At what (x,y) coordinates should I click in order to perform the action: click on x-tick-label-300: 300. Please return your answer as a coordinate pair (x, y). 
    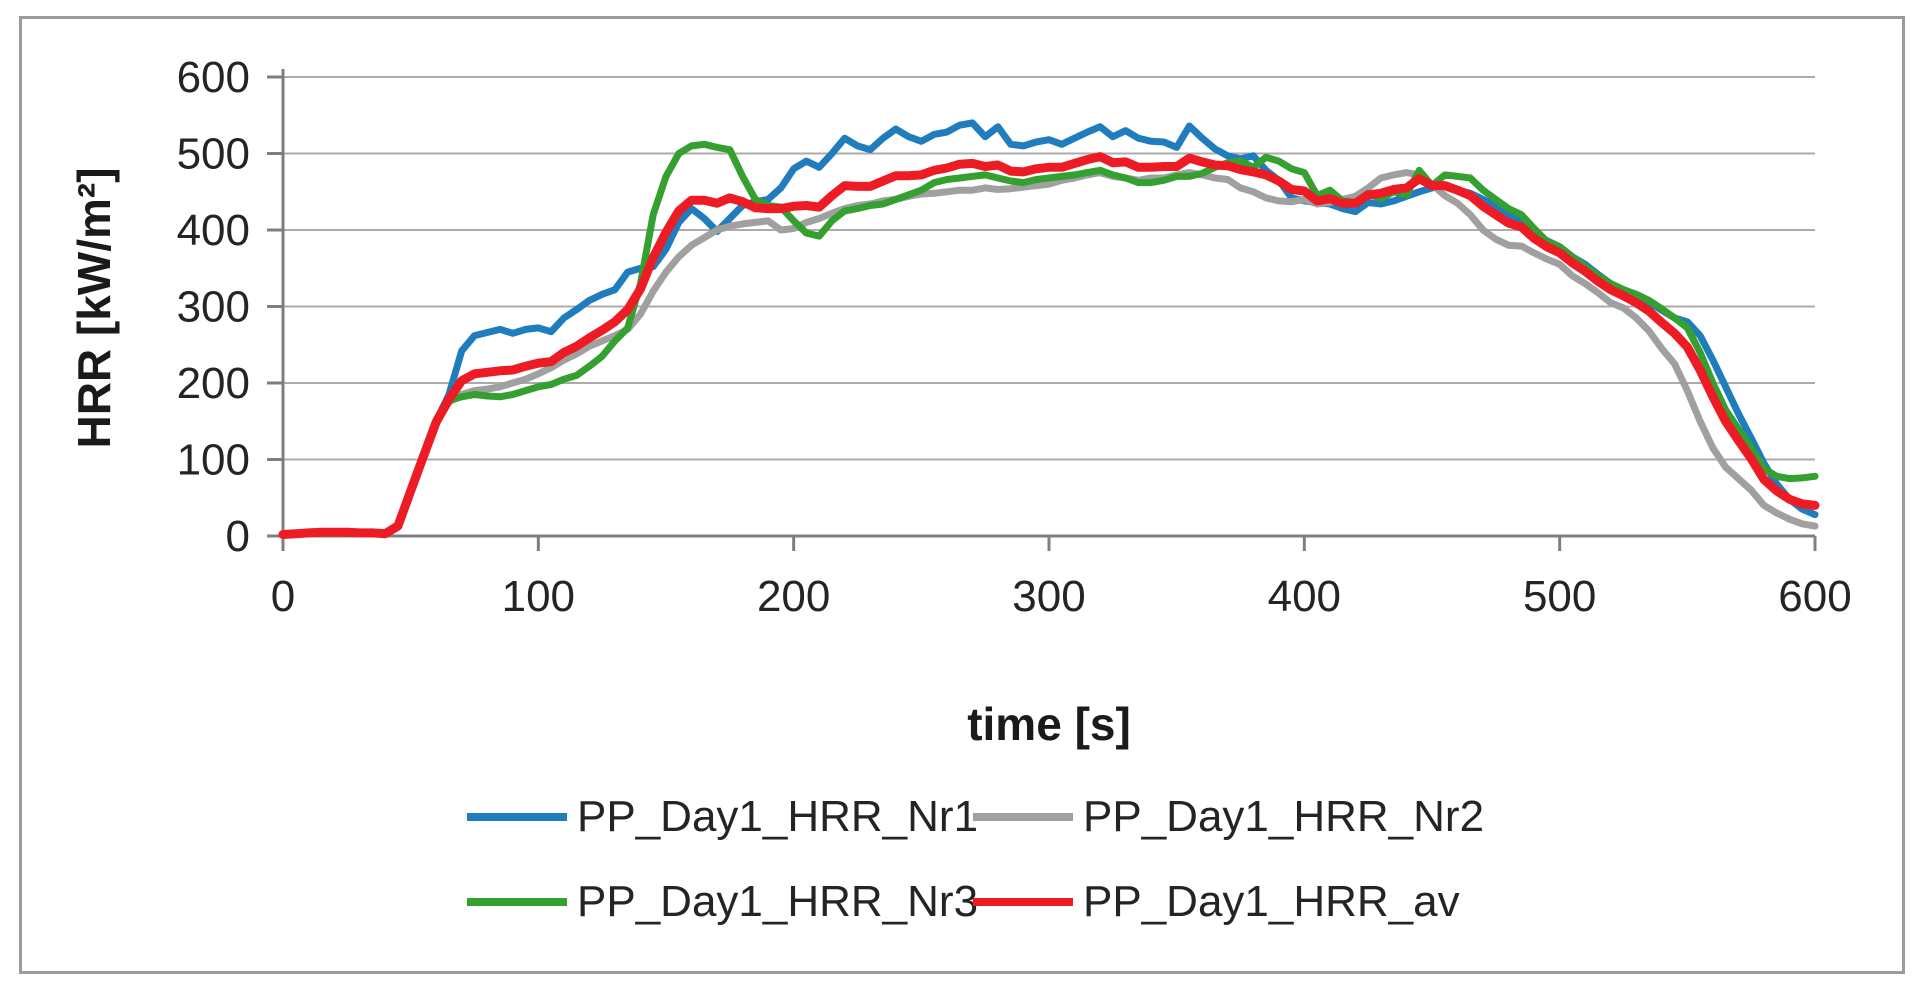
    Looking at the image, I should click on (1048, 596).